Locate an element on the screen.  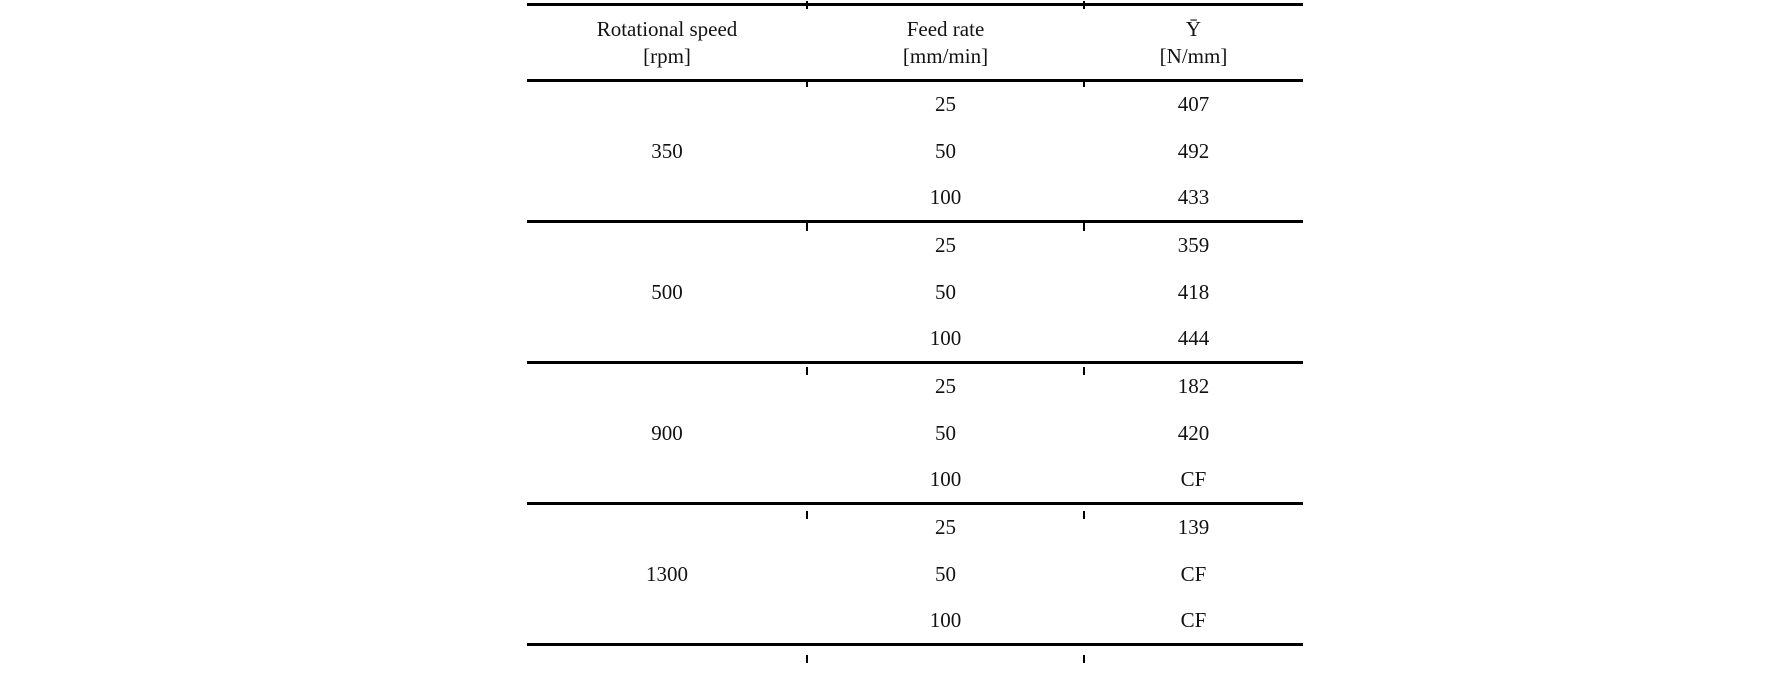
col-header-title: Rotational speed is located at coordinates (667, 28).